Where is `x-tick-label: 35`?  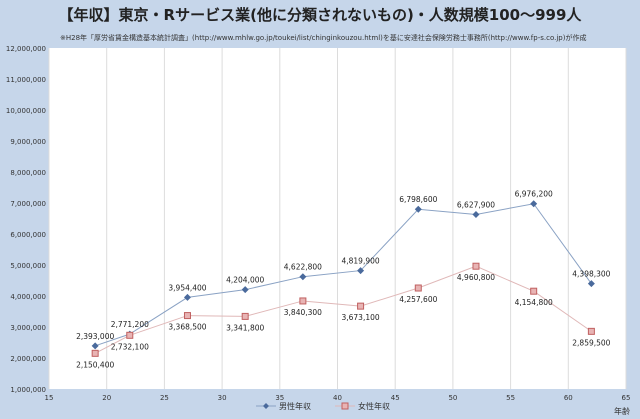 x-tick-label: 35 is located at coordinates (279, 398).